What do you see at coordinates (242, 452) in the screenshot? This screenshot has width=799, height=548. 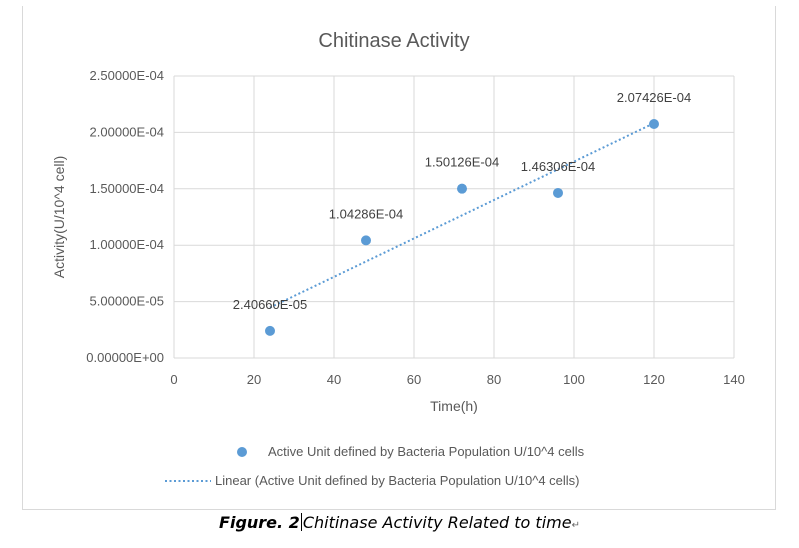 I see `legend-marker-points` at bounding box center [242, 452].